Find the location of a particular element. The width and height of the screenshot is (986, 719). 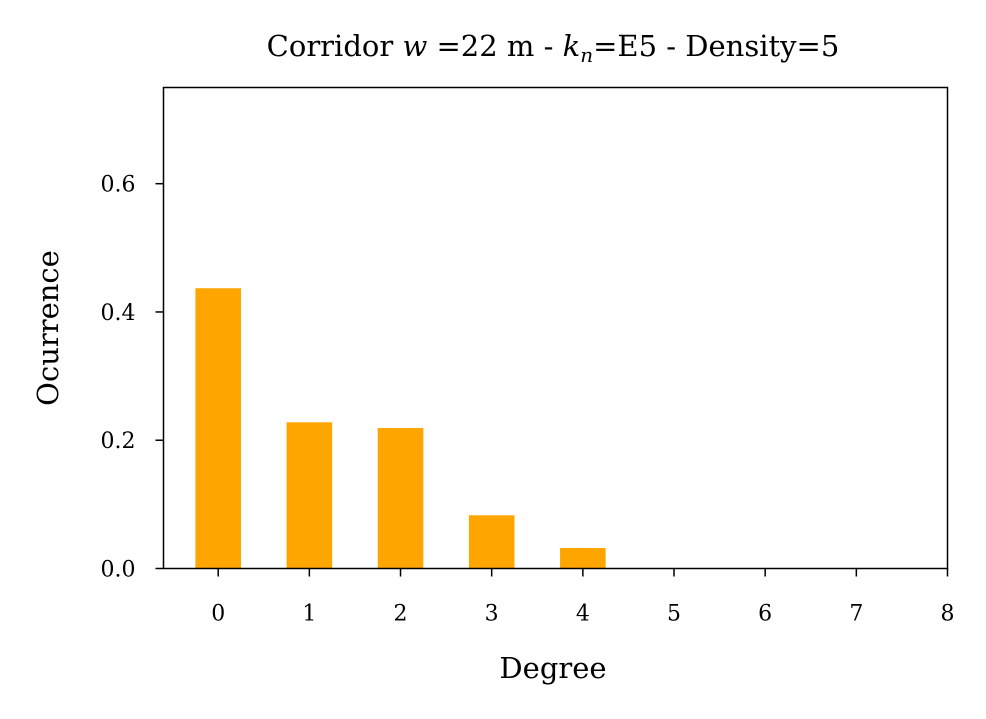

y-tick-label: 0.0 is located at coordinates (118, 570).